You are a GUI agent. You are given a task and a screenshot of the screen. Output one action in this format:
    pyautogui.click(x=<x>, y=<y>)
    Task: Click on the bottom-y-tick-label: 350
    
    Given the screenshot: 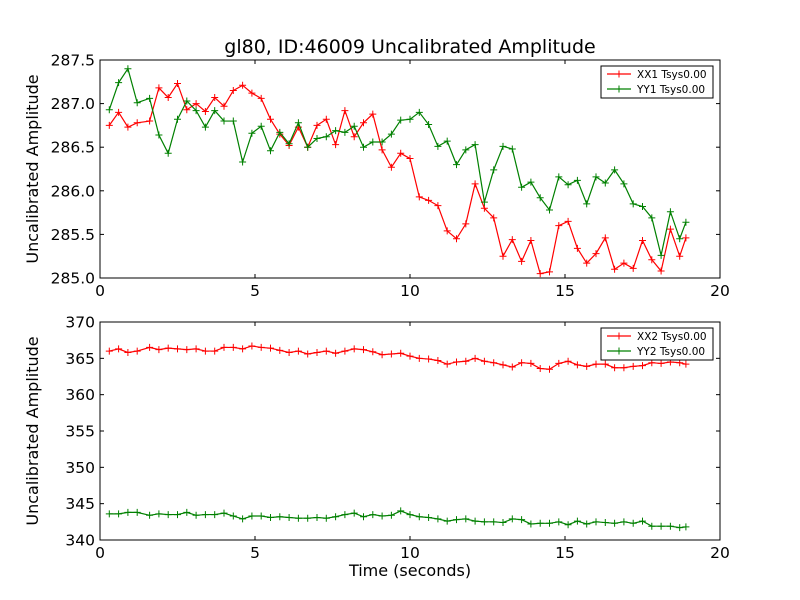 What is the action you would take?
    pyautogui.click(x=80, y=468)
    